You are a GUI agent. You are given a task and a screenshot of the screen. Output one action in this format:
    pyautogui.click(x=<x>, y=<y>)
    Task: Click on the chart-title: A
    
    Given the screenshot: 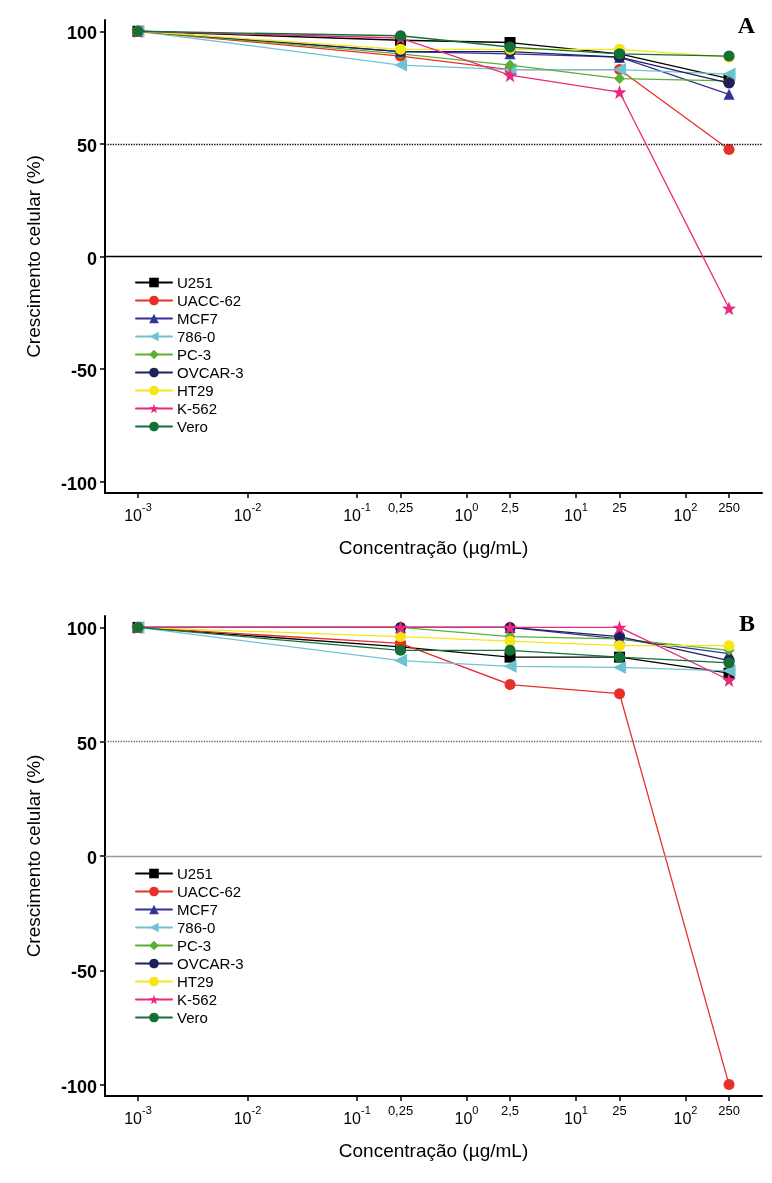 What is the action you would take?
    pyautogui.click(x=746, y=25)
    